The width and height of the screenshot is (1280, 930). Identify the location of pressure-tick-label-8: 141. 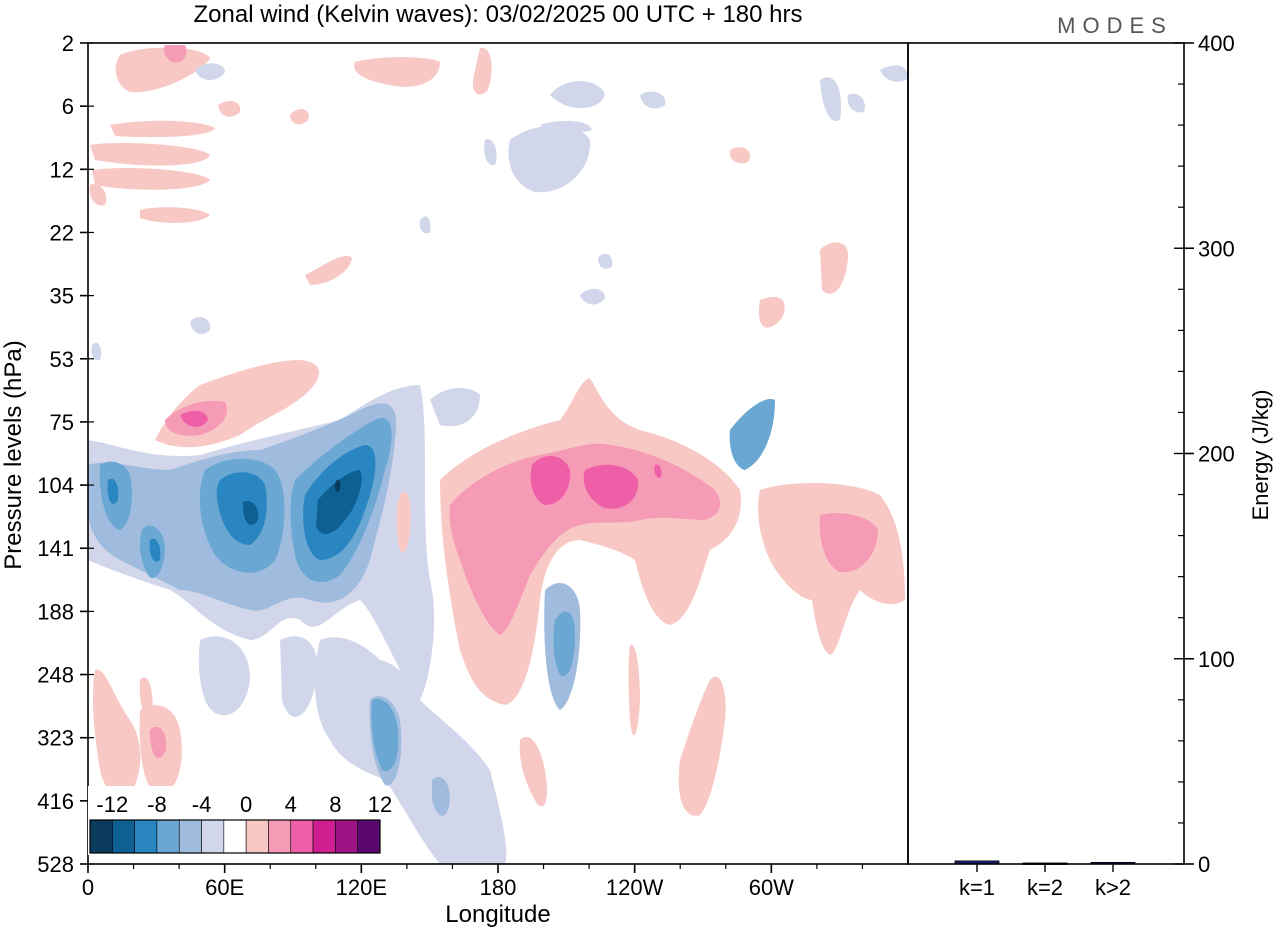
(55, 548).